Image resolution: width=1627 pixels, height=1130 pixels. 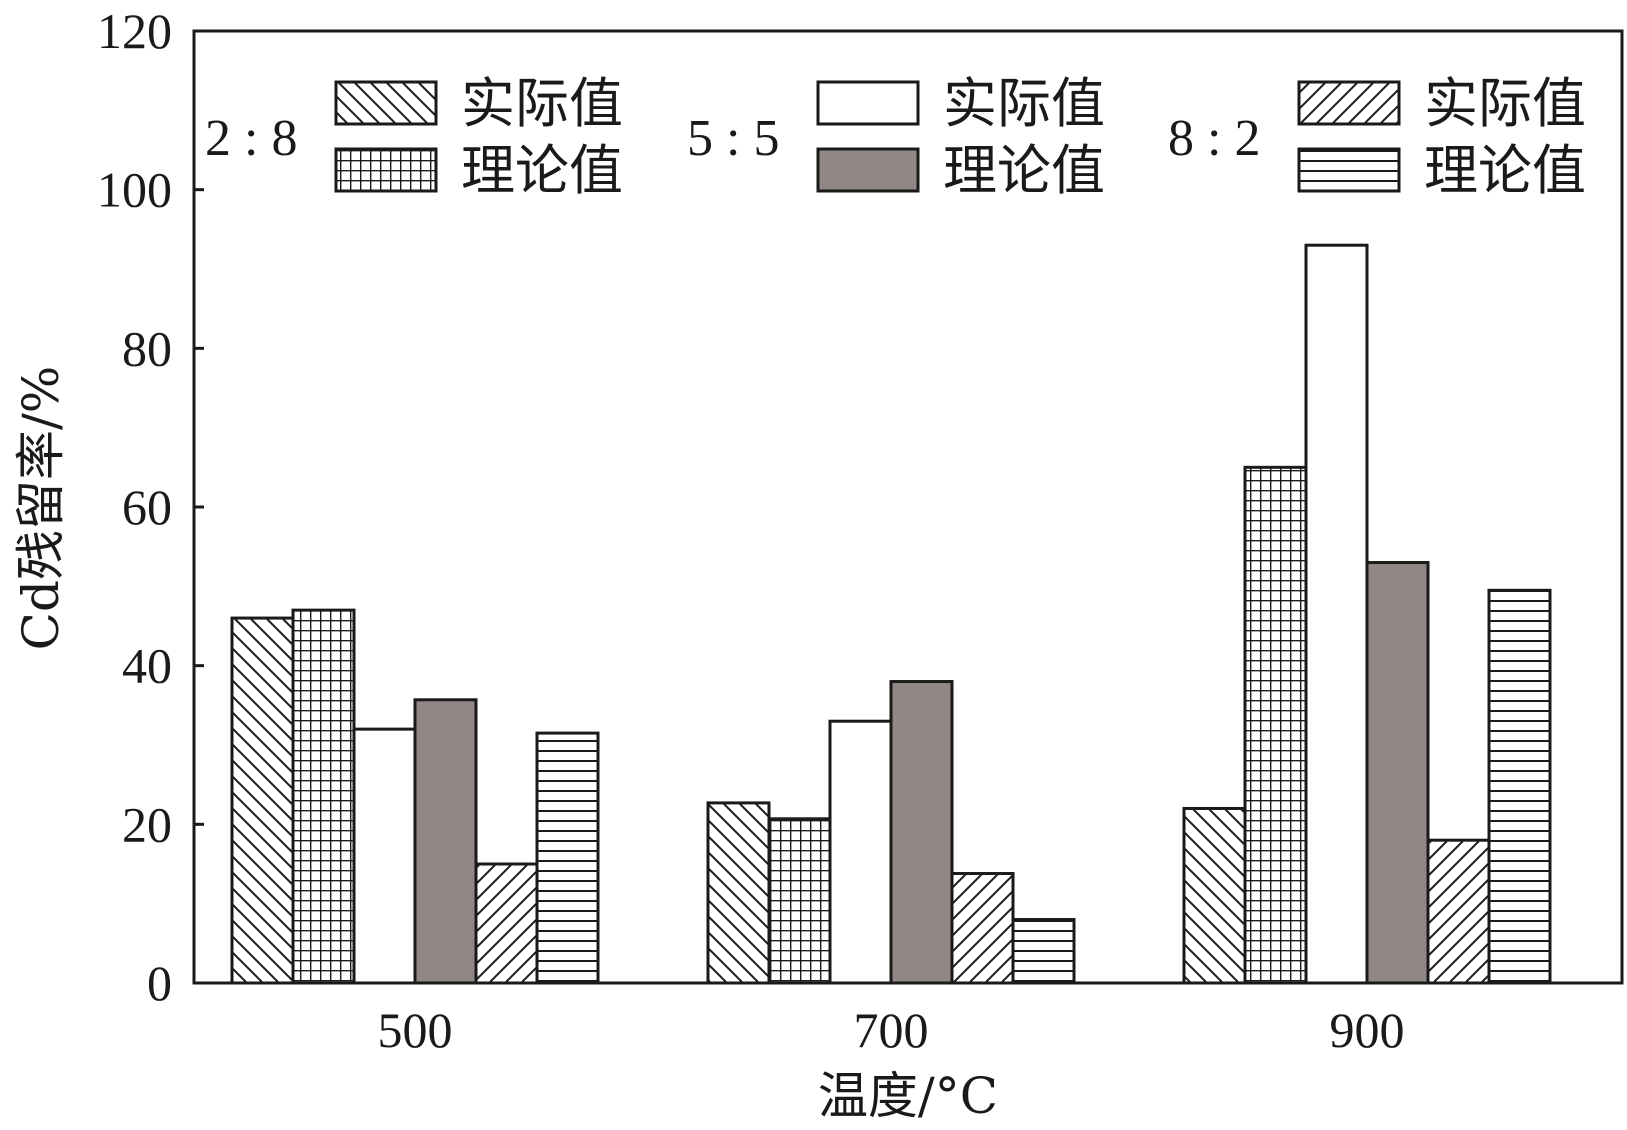 I want to click on x-tick-label: 700, so click(x=891, y=1030).